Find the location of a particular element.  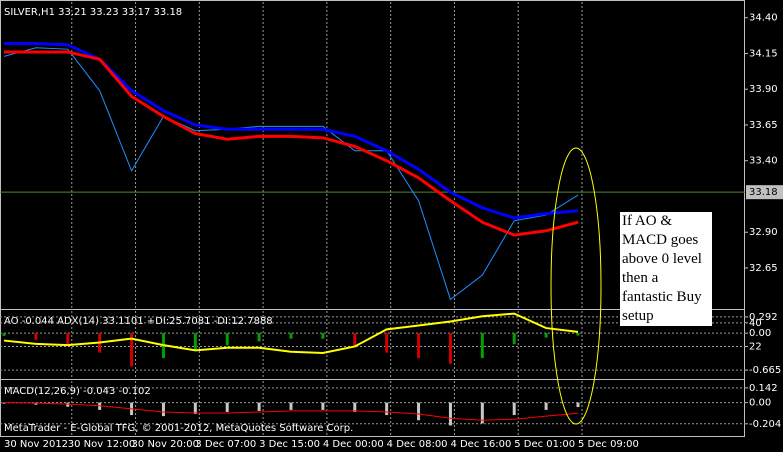

x-tick-label: 4 Dec 00:00 is located at coordinates (353, 444).